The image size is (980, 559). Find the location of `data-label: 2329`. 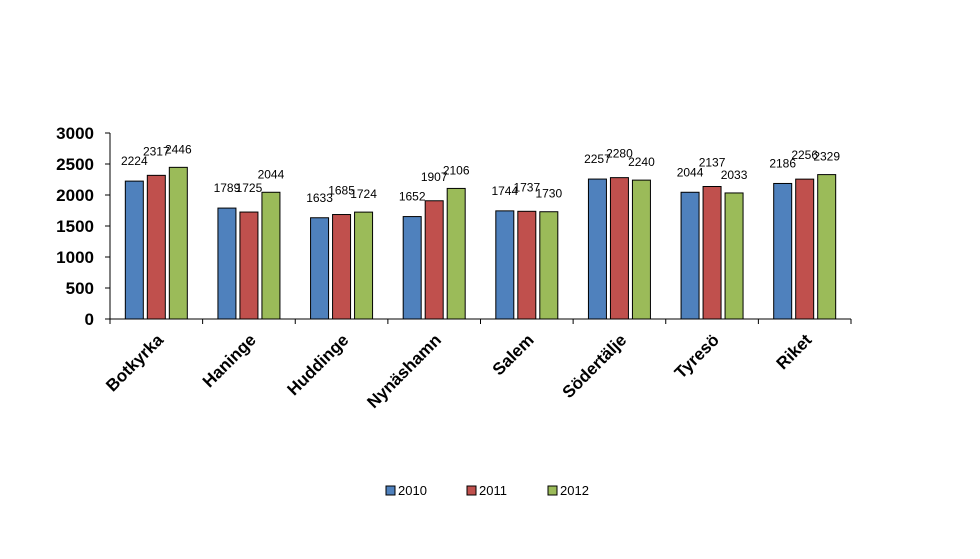

data-label: 2329 is located at coordinates (826, 157).